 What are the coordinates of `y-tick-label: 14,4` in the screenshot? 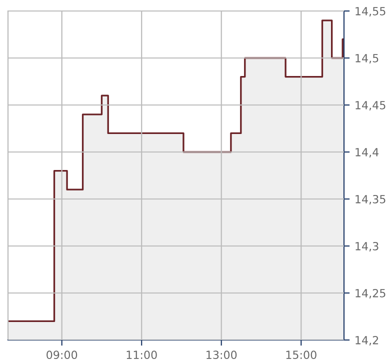 It's located at (367, 153).